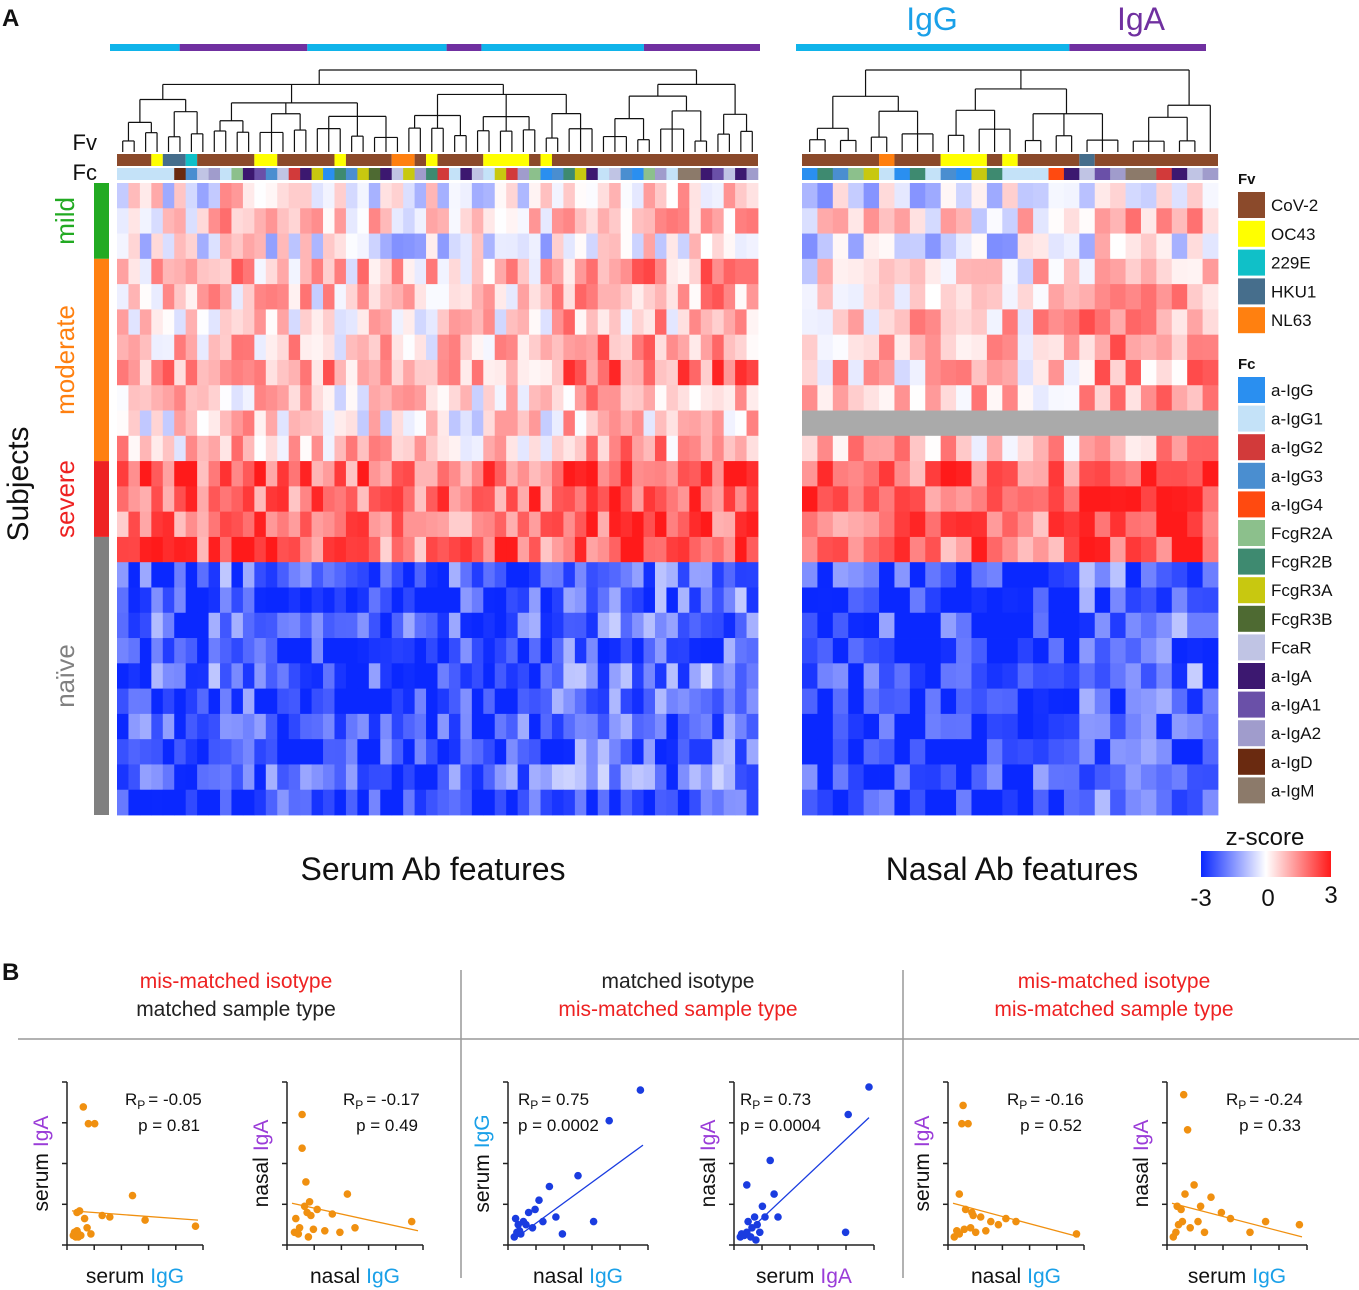 This screenshot has height=1290, width=1359. Describe the element at coordinates (1291, 676) in the screenshot. I see `legend-fc-label: a-IgA` at that location.